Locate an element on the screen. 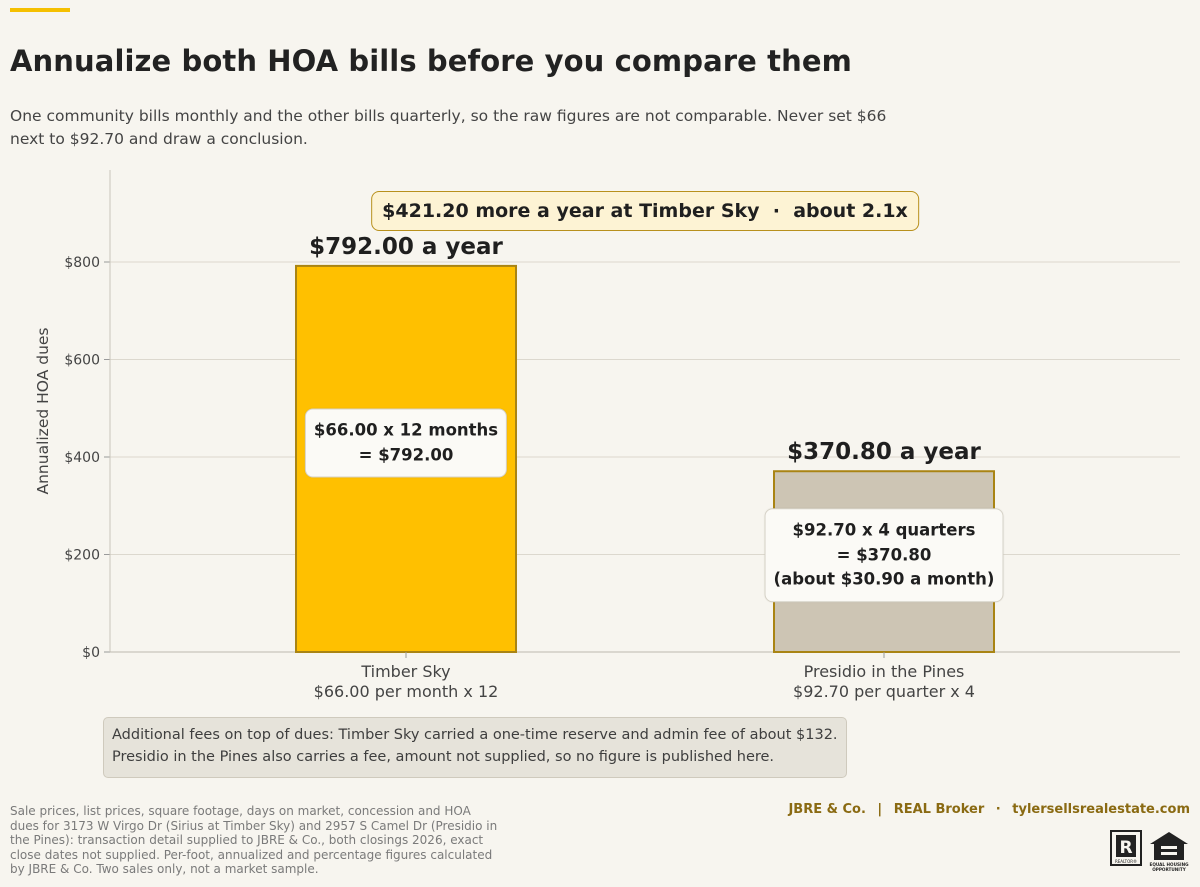  accent-bar is located at coordinates (40, 10).